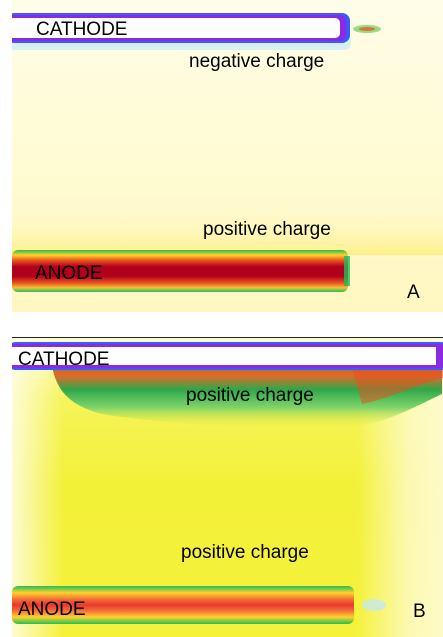  What do you see at coordinates (69, 273) in the screenshot?
I see `panel-a-anode-label: ANODE` at bounding box center [69, 273].